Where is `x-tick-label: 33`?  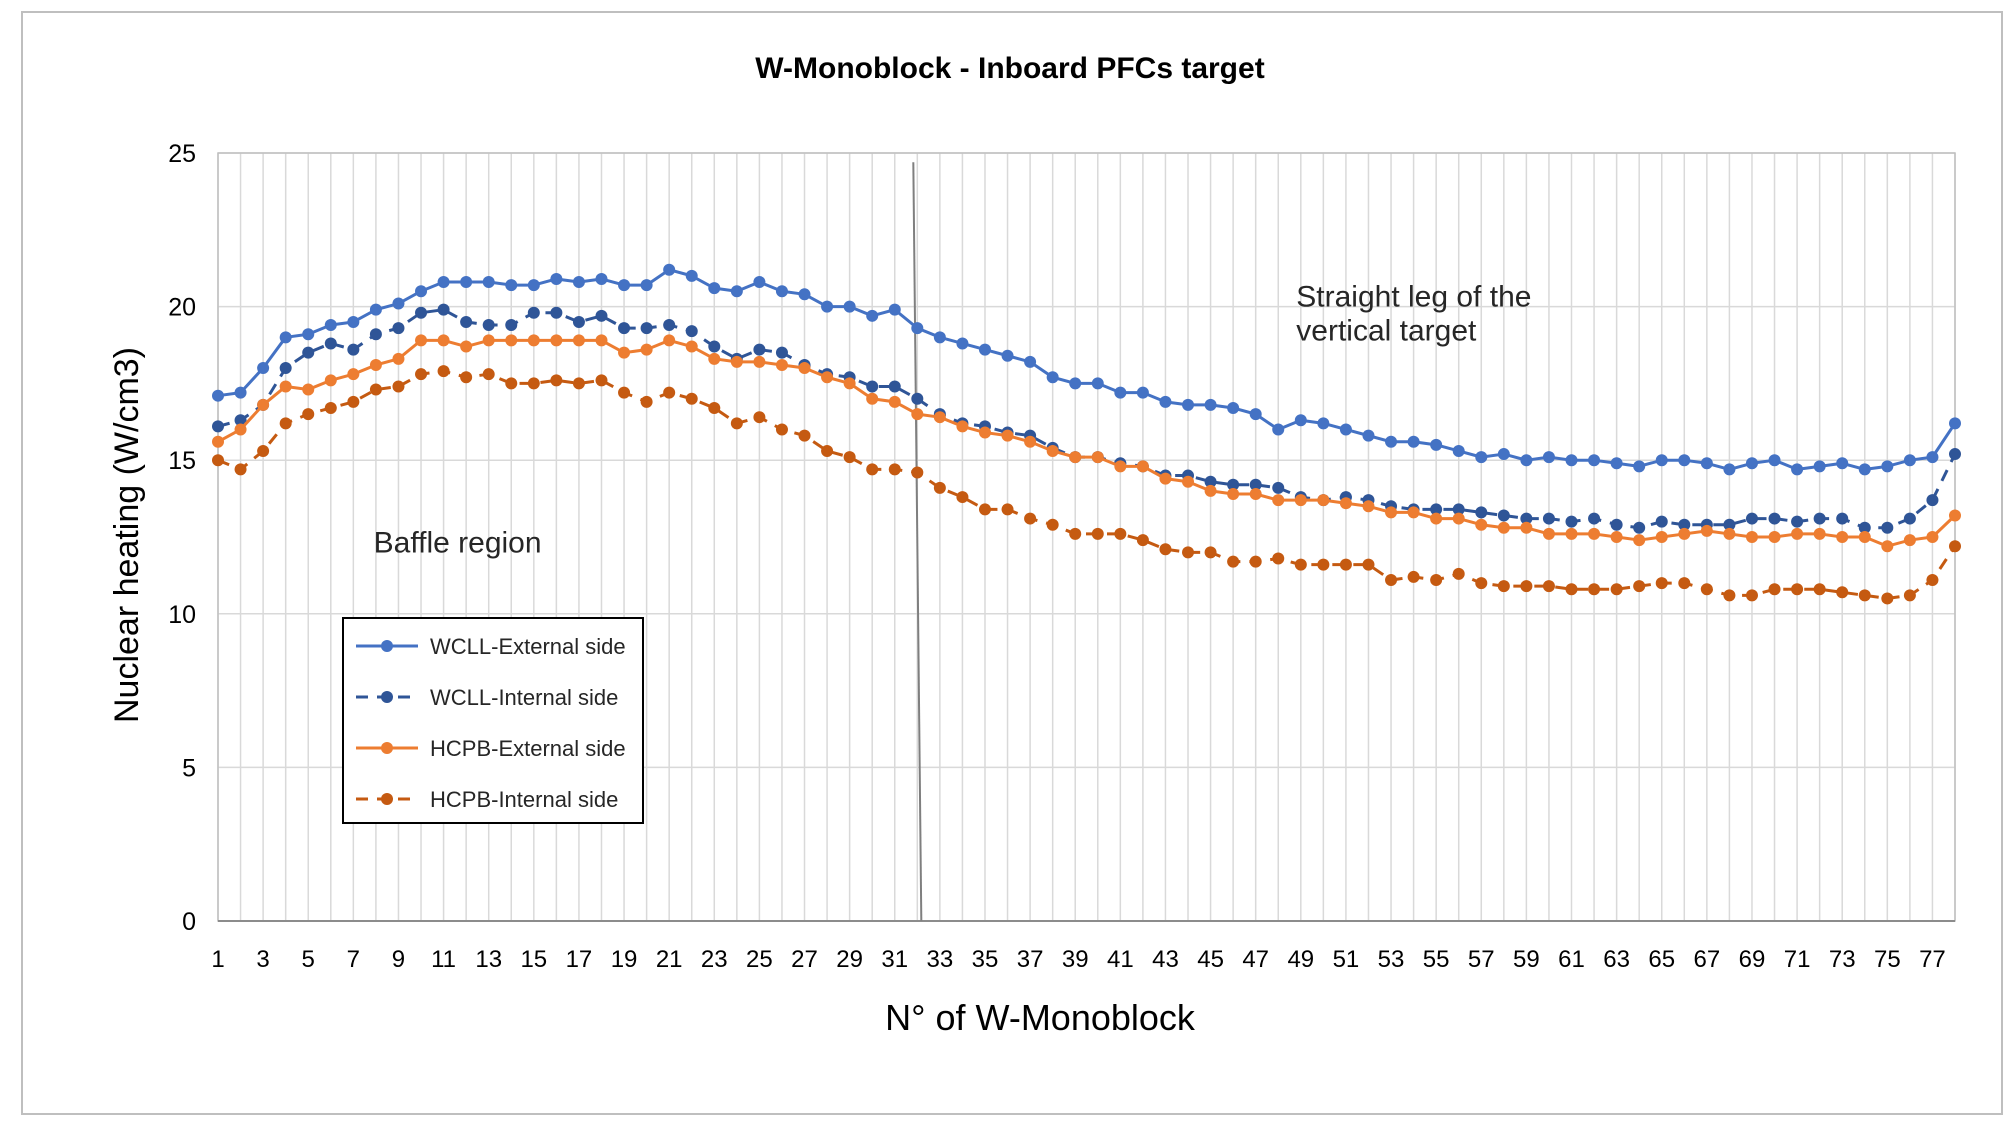
x-tick-label: 33 is located at coordinates (940, 959).